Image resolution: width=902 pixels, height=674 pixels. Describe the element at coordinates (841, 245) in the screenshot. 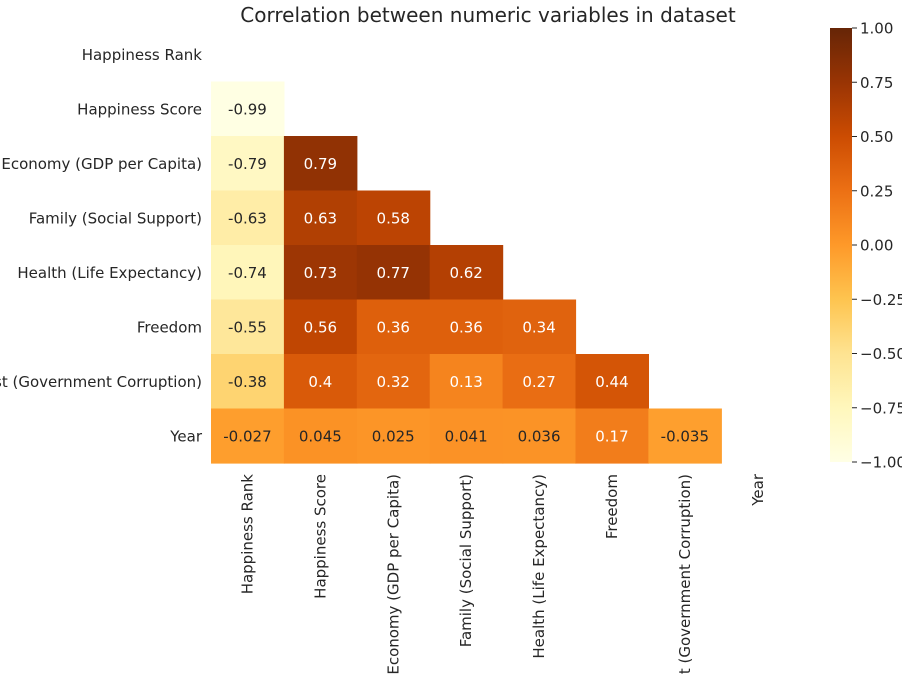

I see `colorbar-gradient` at that location.